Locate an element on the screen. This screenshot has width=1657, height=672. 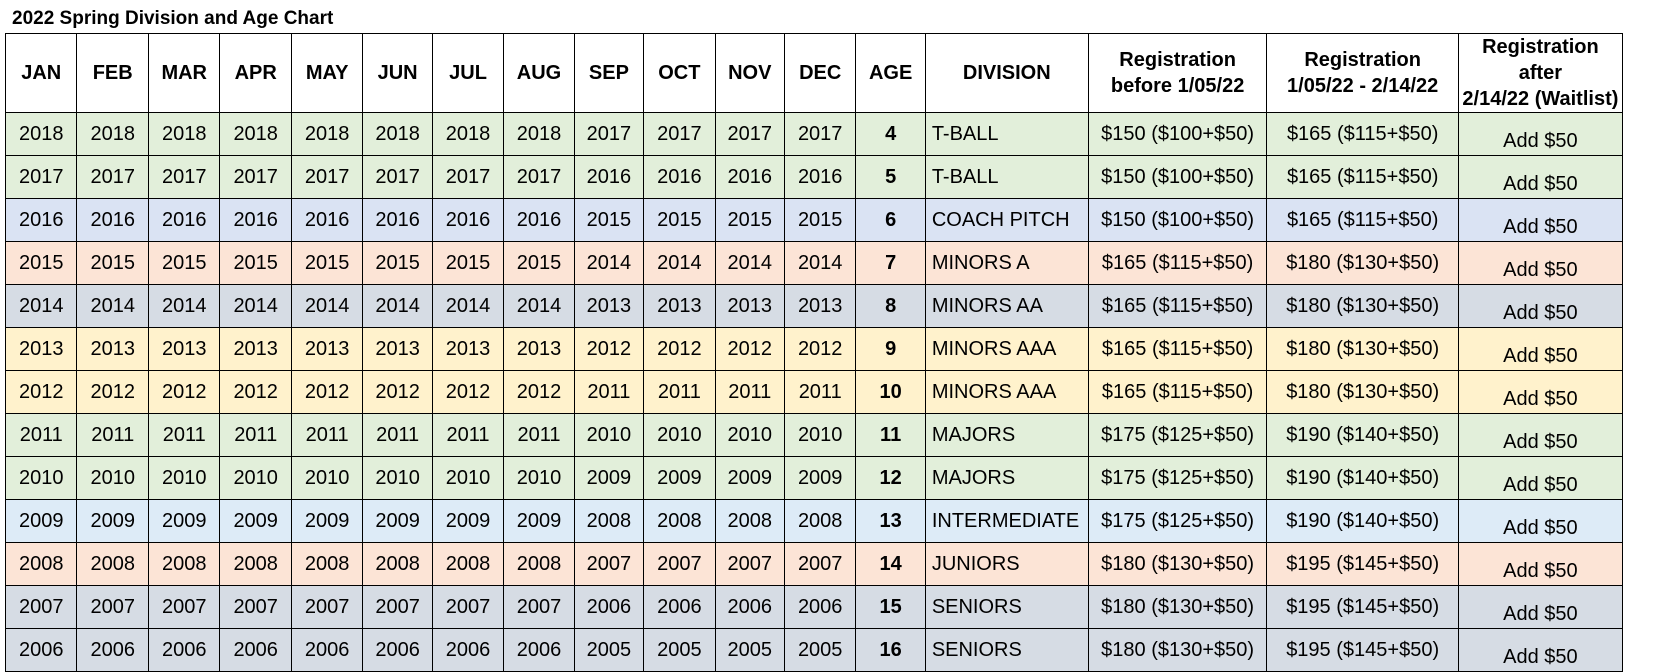
age-cell: 13 is located at coordinates (890, 521).